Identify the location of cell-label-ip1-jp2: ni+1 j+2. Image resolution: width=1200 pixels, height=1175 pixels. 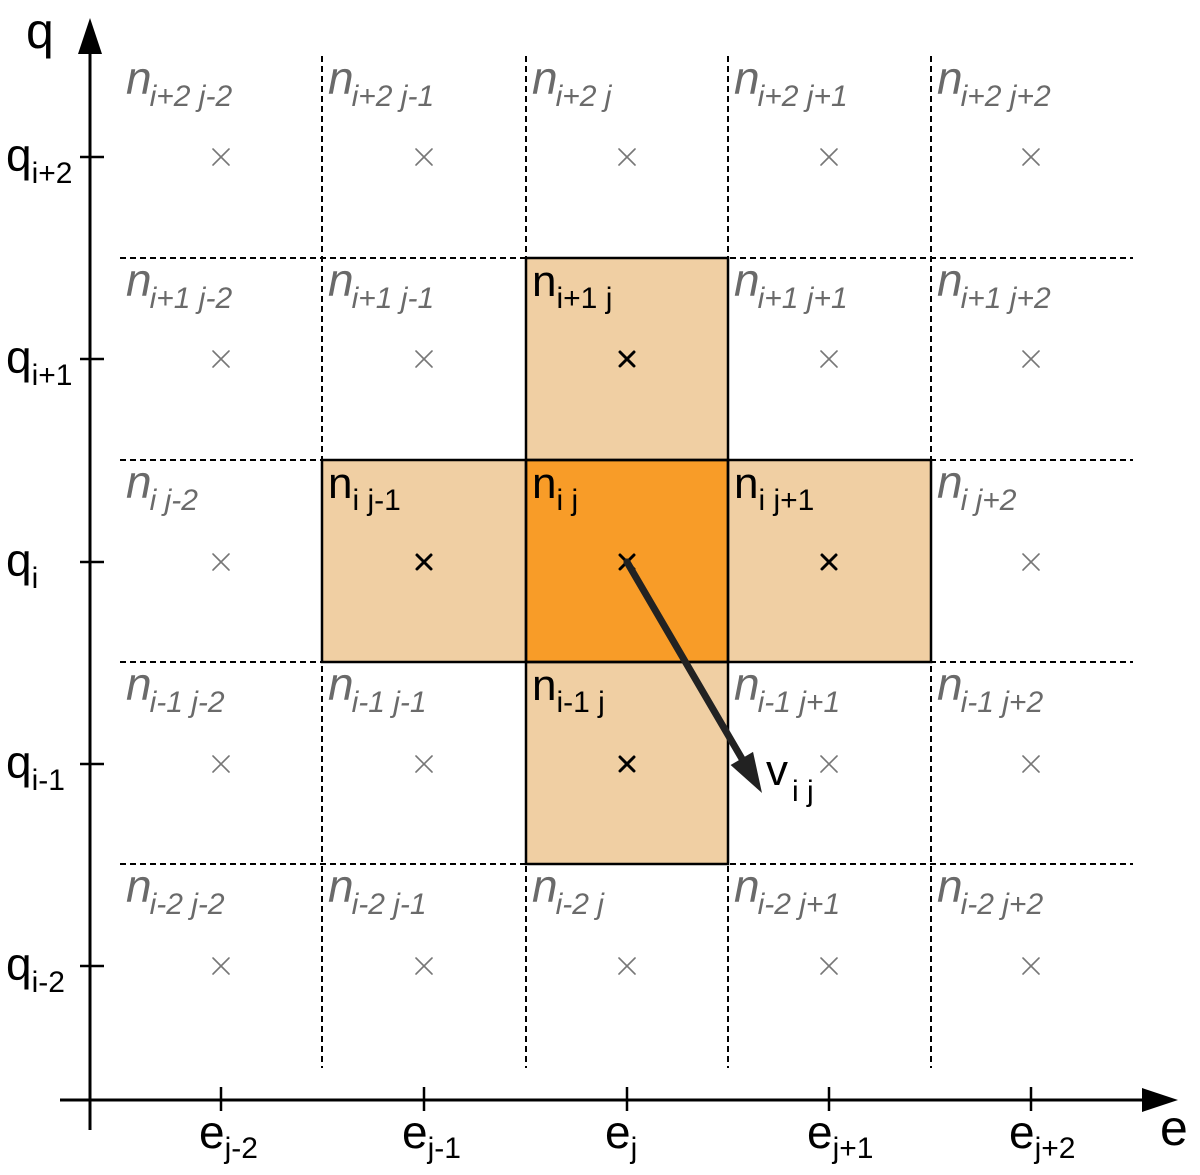
(994, 284).